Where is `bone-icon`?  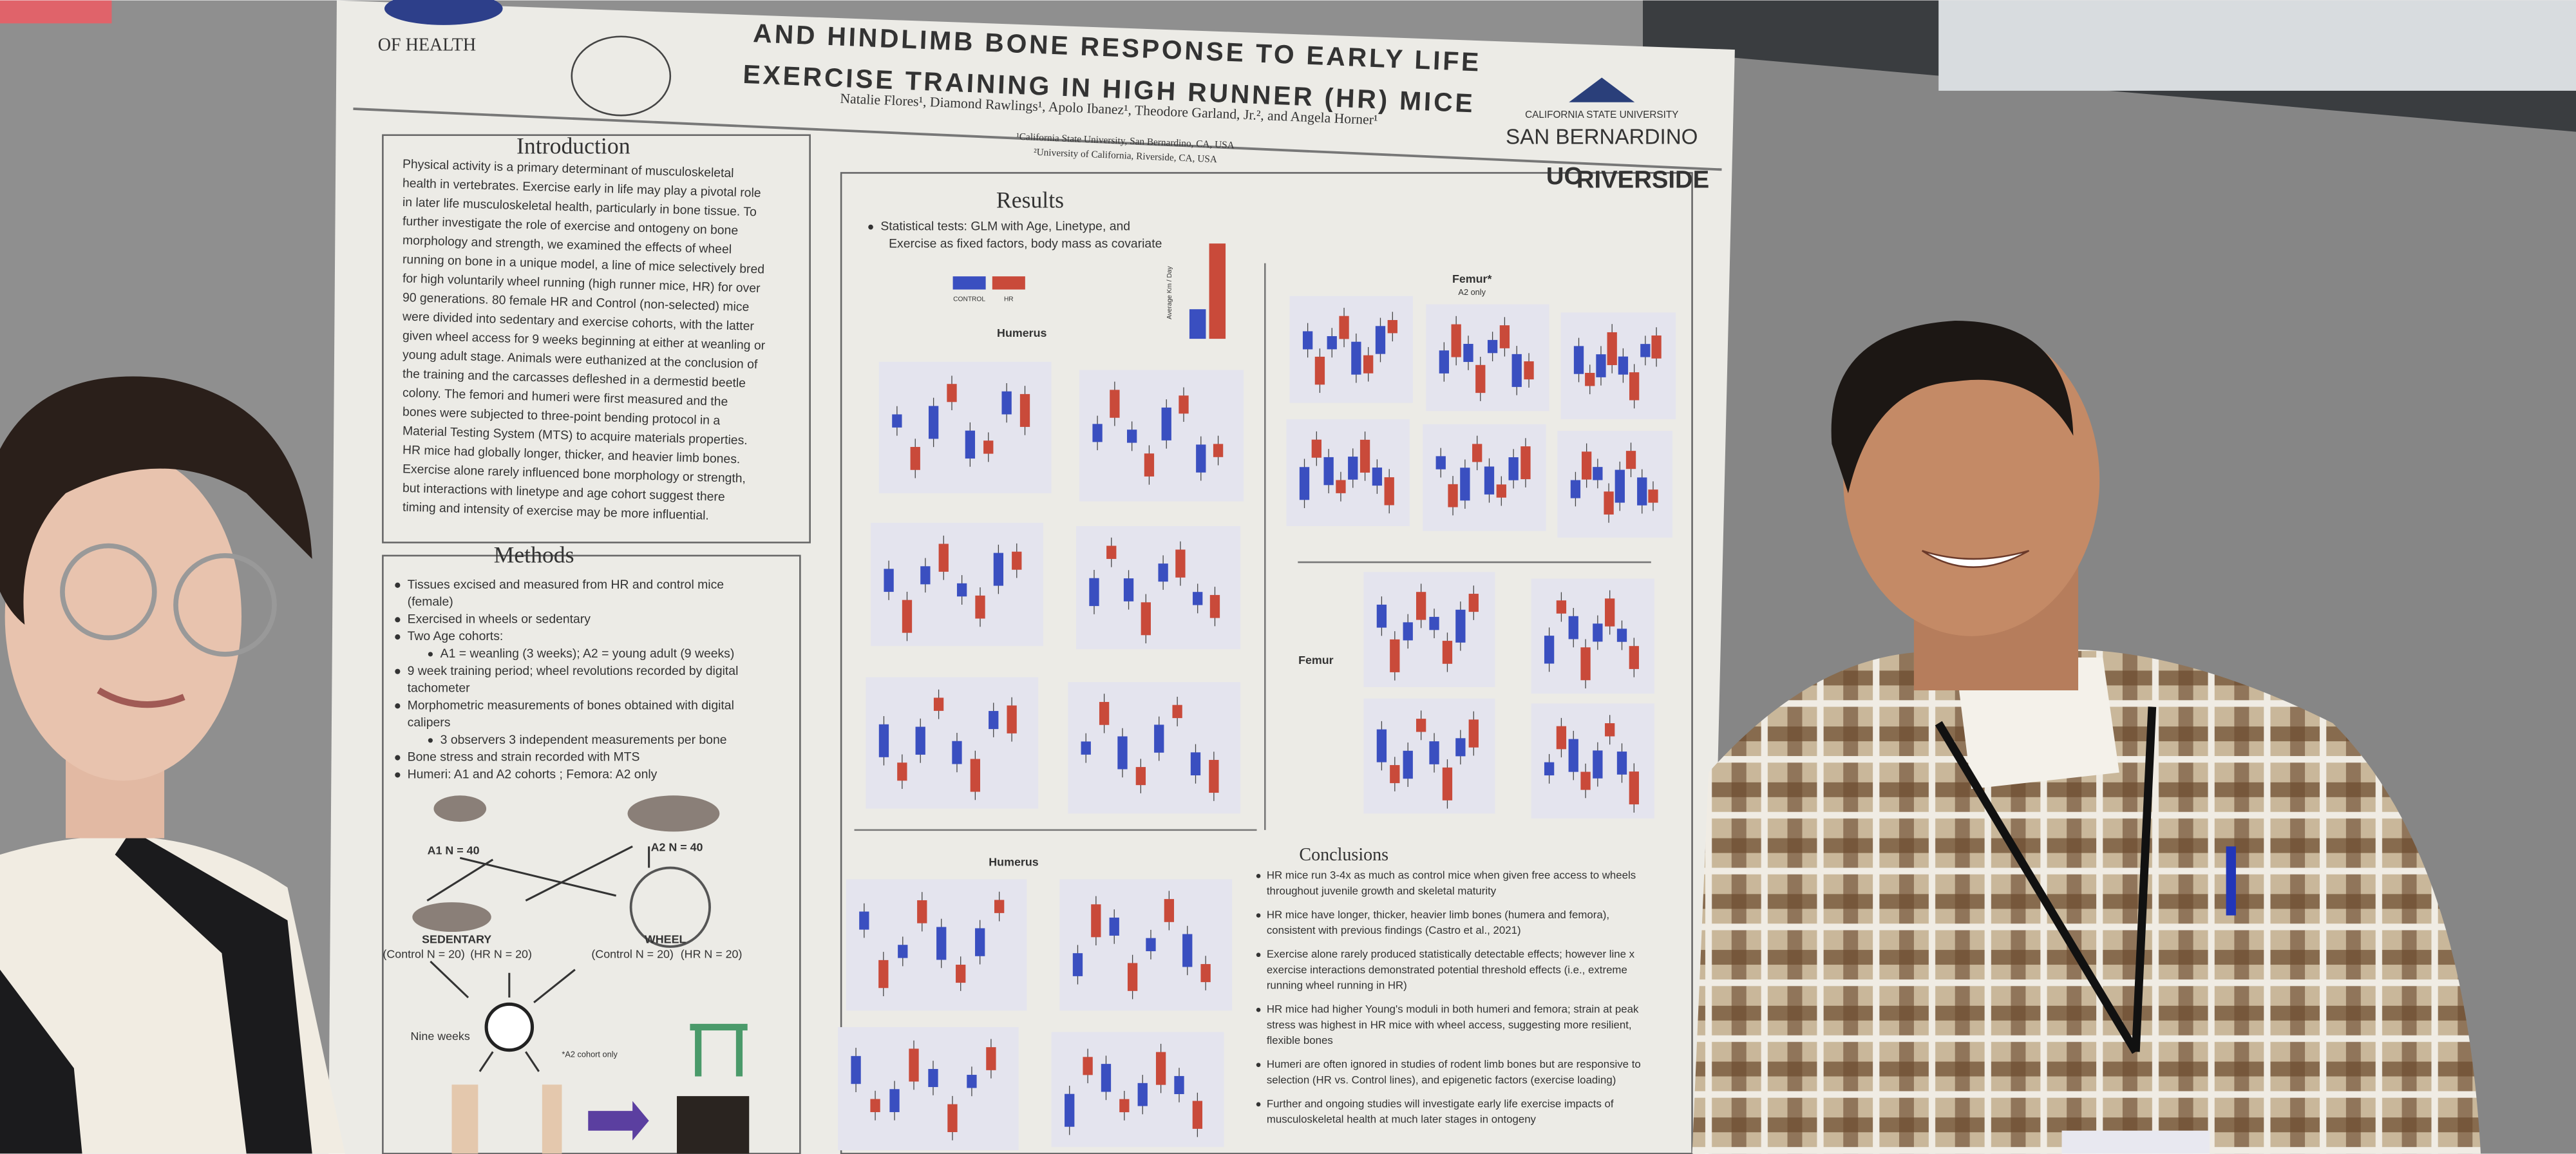
bone-icon is located at coordinates (552, 1119).